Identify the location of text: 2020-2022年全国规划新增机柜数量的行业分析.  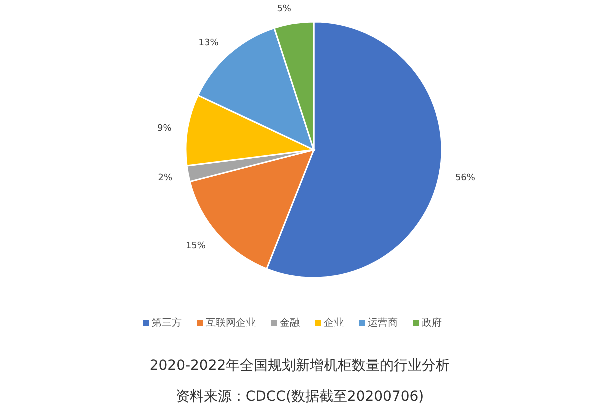
(300, 366).